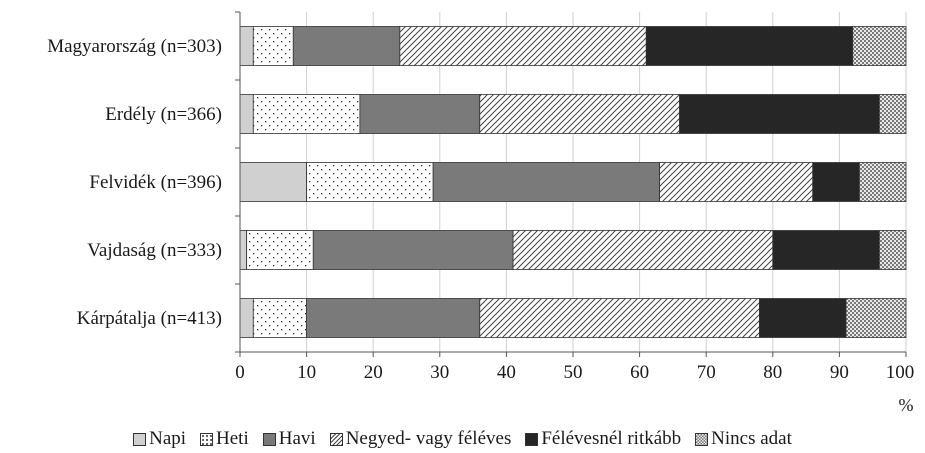 The image size is (925, 453). Describe the element at coordinates (706, 372) in the screenshot. I see `x-tick-label: 70` at that location.